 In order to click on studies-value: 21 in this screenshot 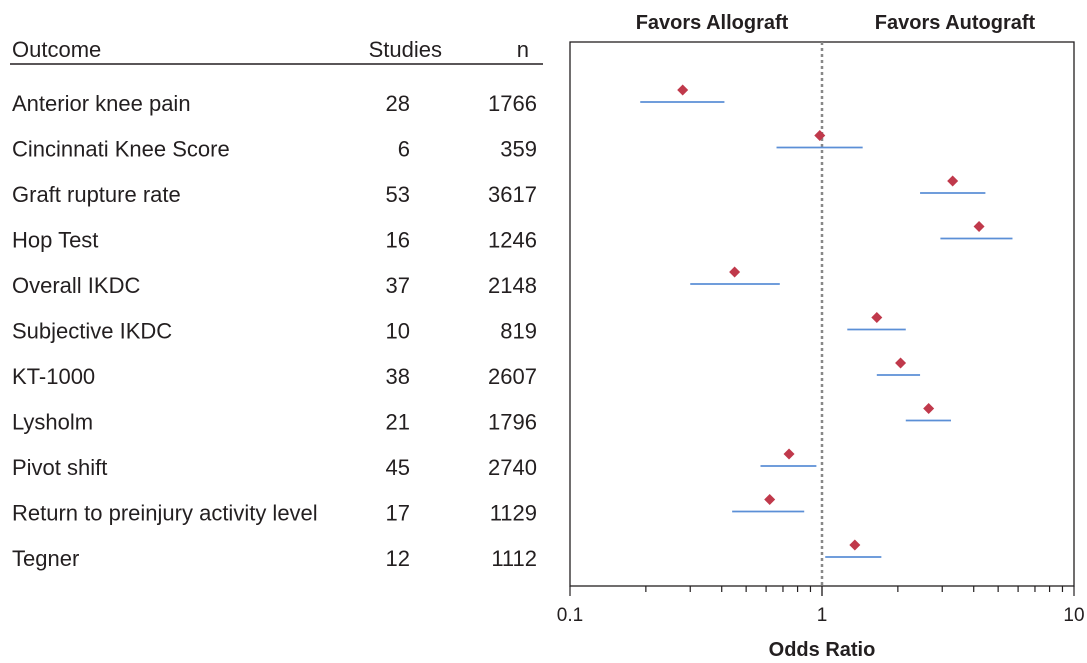, I will do `click(398, 422)`.